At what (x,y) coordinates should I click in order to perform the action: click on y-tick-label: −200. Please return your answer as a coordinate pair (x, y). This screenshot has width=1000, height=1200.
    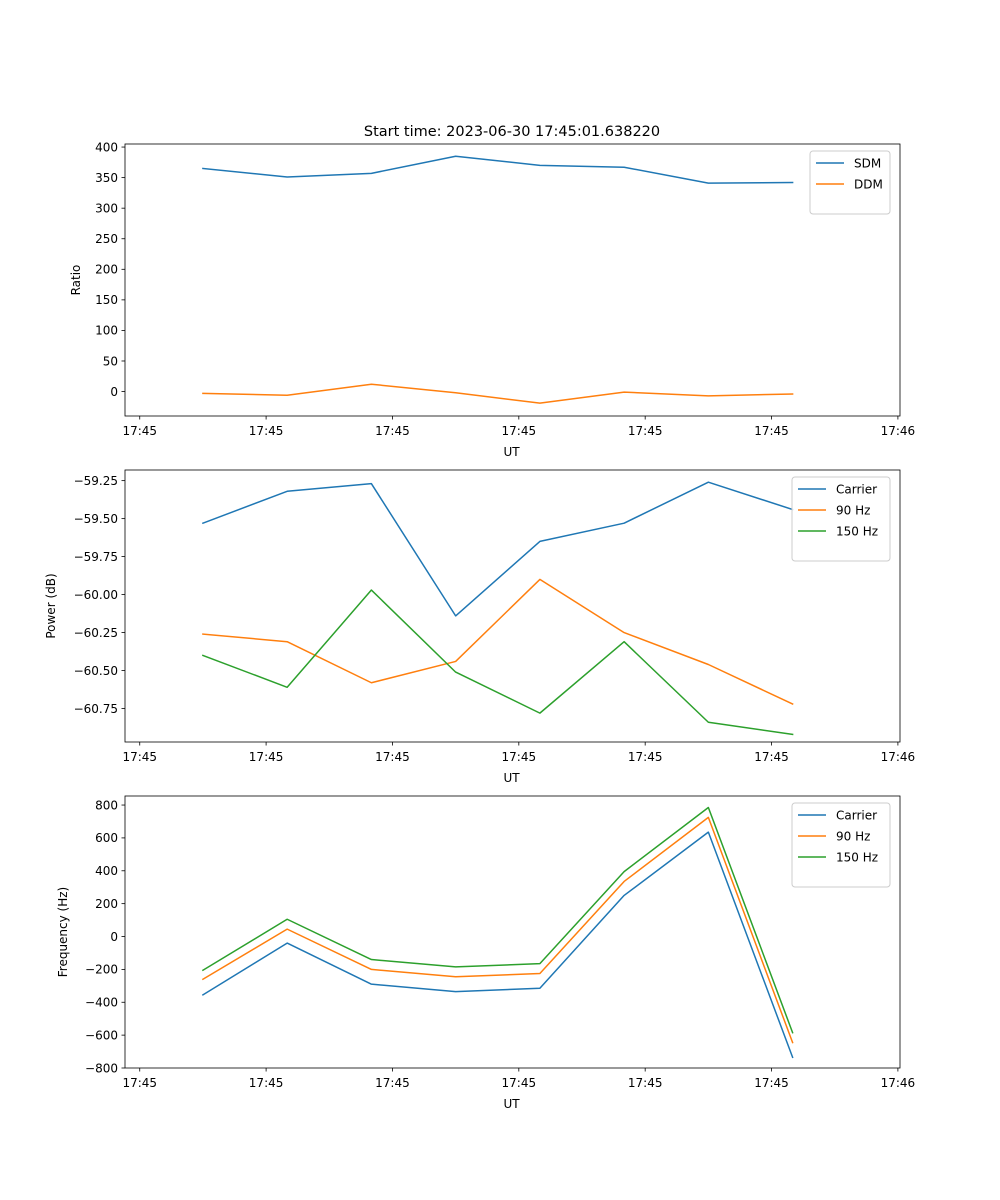
    Looking at the image, I should click on (101, 970).